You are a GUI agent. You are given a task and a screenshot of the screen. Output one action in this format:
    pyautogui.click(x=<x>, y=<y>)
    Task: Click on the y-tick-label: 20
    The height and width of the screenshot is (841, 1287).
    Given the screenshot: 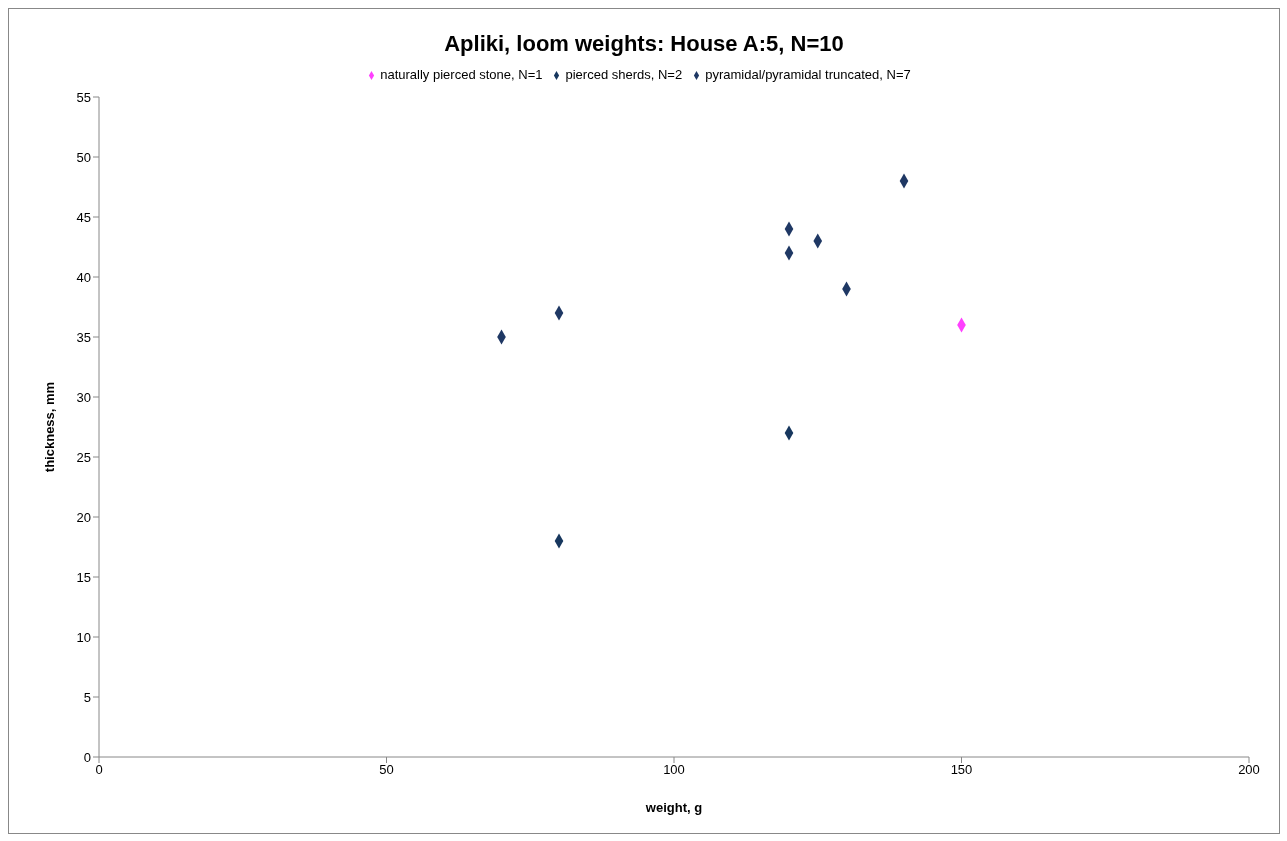 What is the action you would take?
    pyautogui.click(x=83, y=517)
    